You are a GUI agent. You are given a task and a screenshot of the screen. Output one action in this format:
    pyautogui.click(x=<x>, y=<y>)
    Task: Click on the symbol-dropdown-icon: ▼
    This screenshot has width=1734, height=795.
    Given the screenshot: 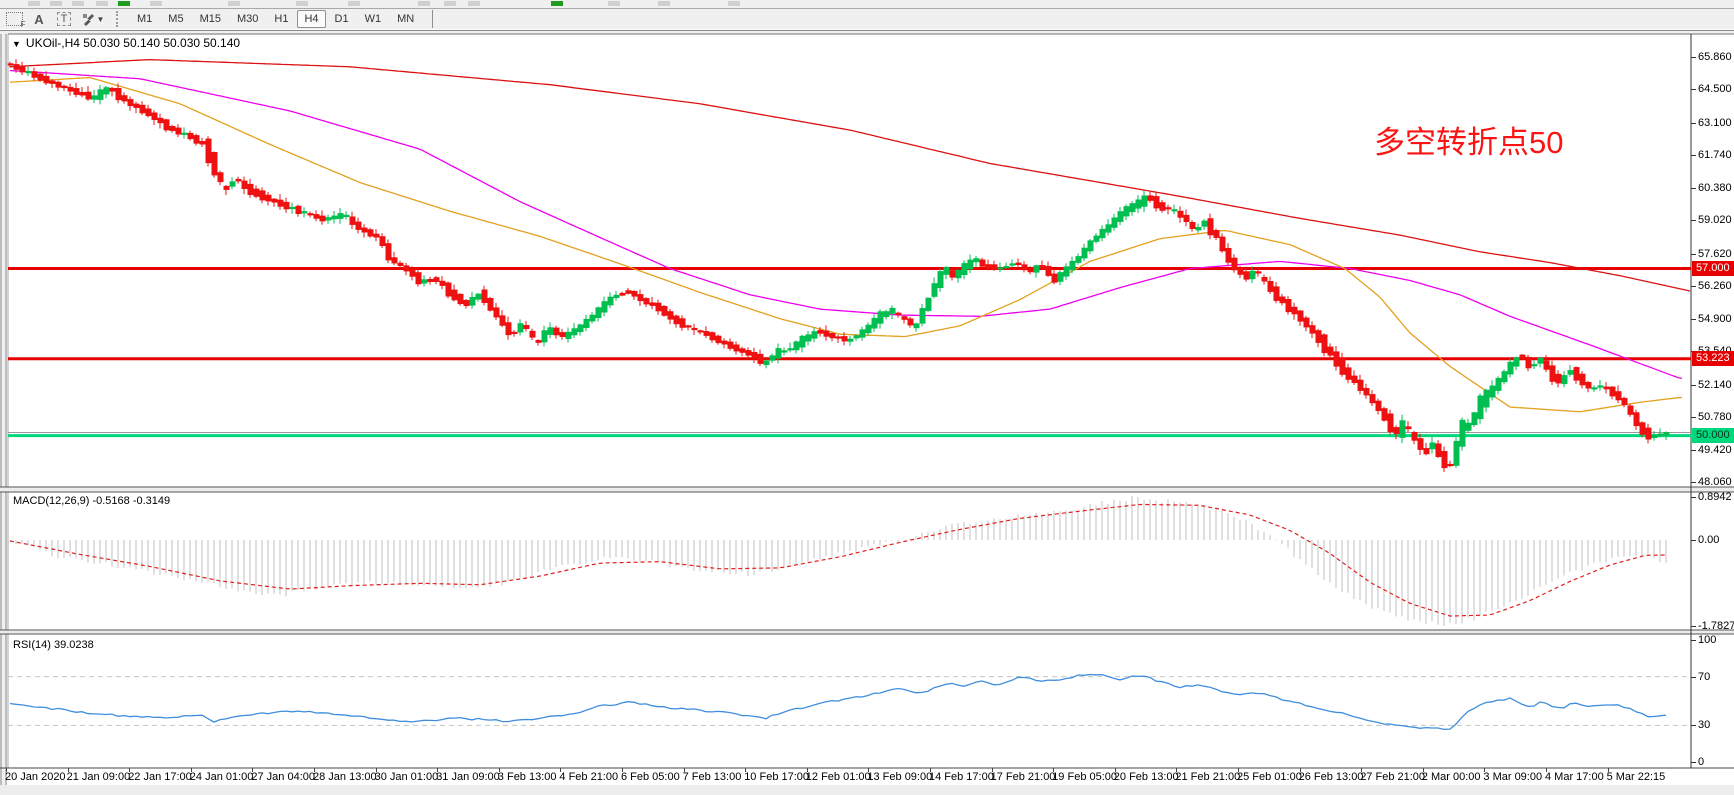 What is the action you would take?
    pyautogui.click(x=16, y=44)
    